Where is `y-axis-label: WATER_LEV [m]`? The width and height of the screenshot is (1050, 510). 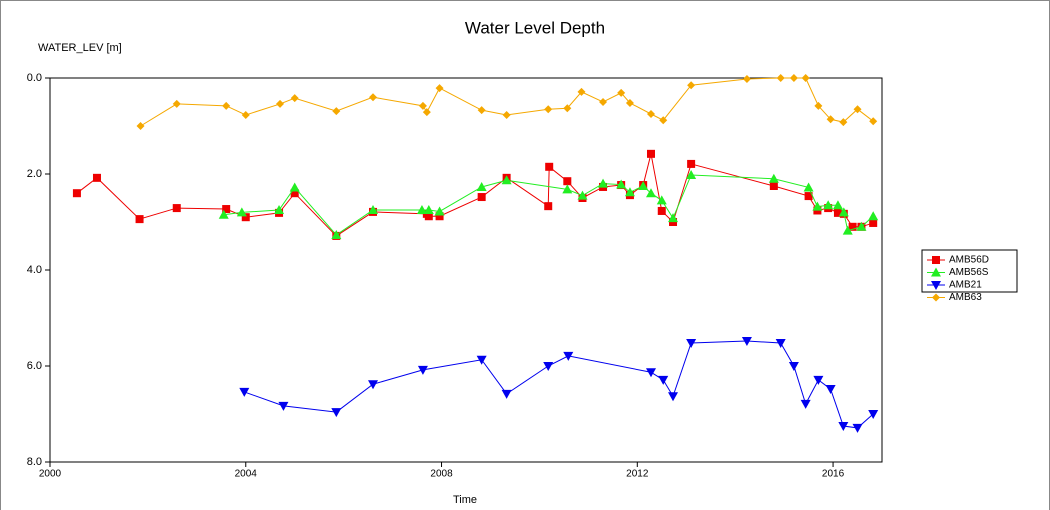 y-axis-label: WATER_LEV [m] is located at coordinates (80, 48).